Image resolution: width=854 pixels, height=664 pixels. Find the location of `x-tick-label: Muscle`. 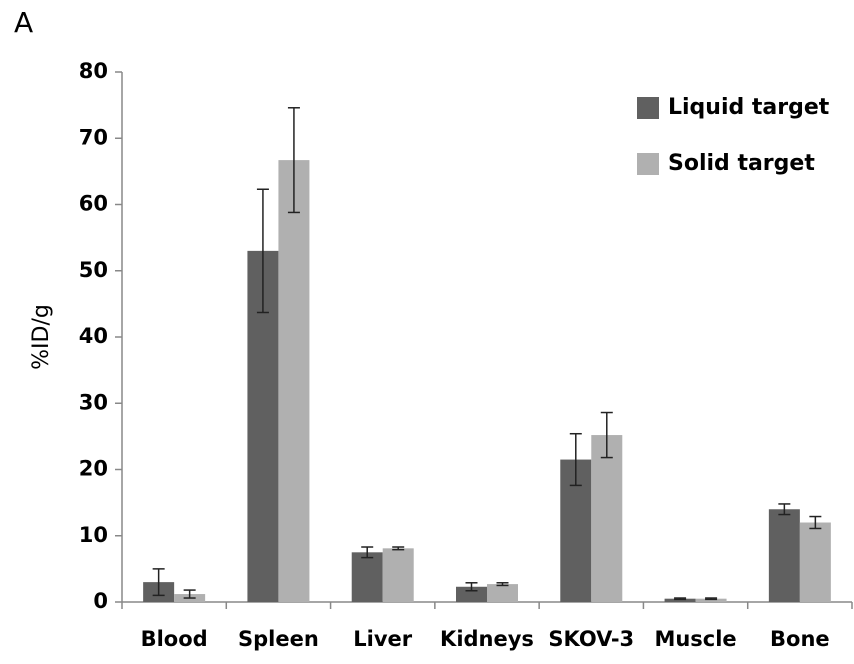

x-tick-label: Muscle is located at coordinates (695, 639).